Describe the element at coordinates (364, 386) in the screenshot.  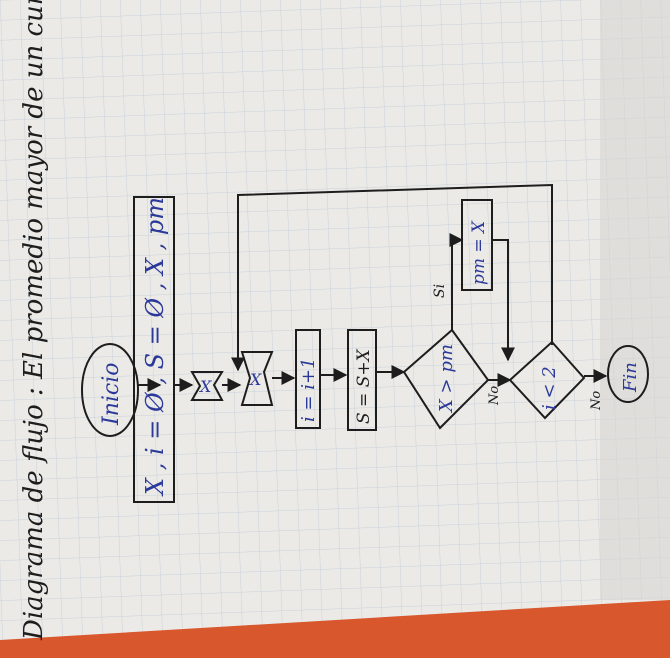
I see `sum-label: S = S+X` at that location.